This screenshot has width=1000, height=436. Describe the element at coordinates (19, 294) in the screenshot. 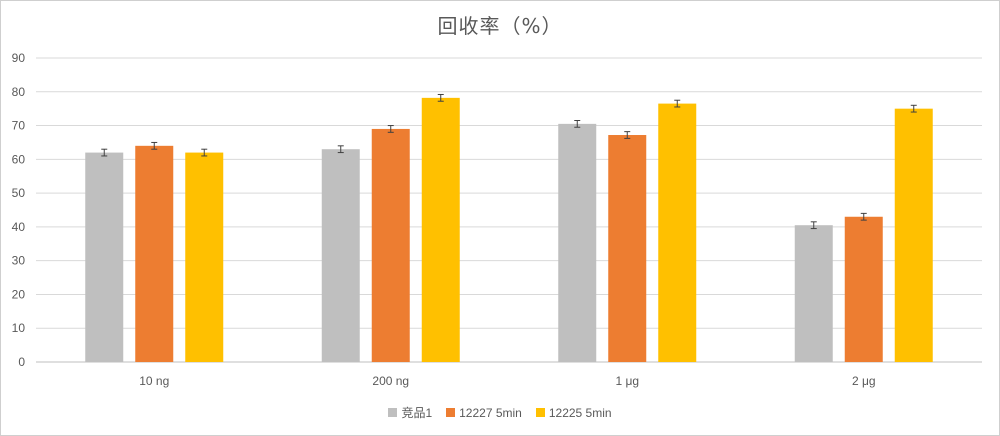

I see `y-tick-label: 20` at that location.